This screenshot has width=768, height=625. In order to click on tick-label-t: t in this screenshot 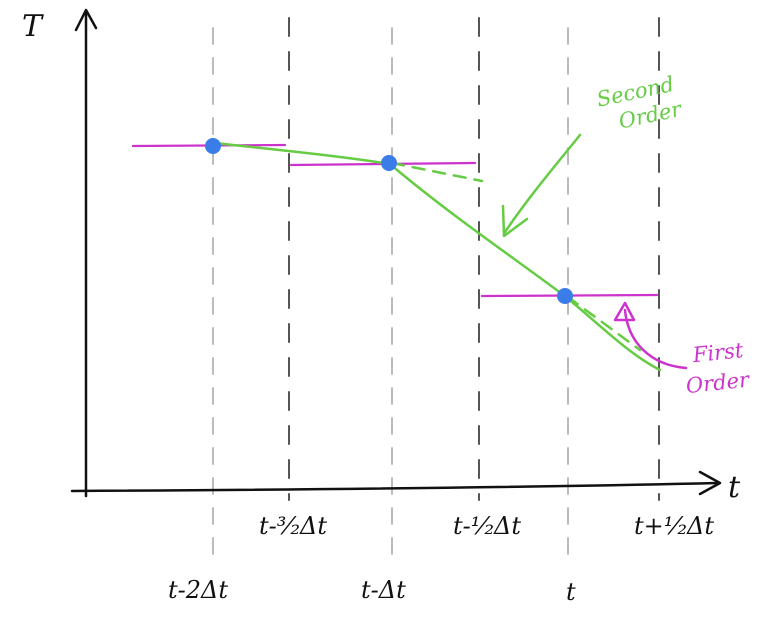, I will do `click(571, 592)`.